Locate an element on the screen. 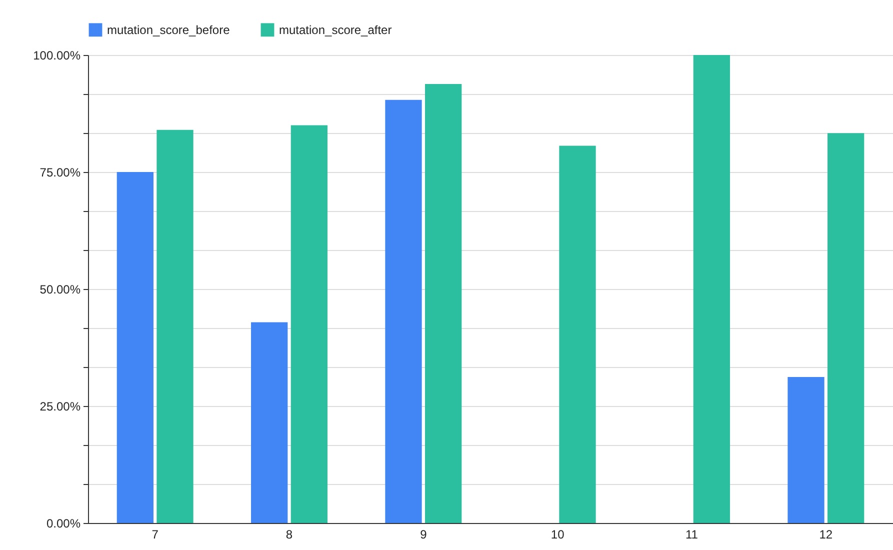 Image resolution: width=893 pixels, height=550 pixels. x-tick-label: 8 is located at coordinates (289, 535).